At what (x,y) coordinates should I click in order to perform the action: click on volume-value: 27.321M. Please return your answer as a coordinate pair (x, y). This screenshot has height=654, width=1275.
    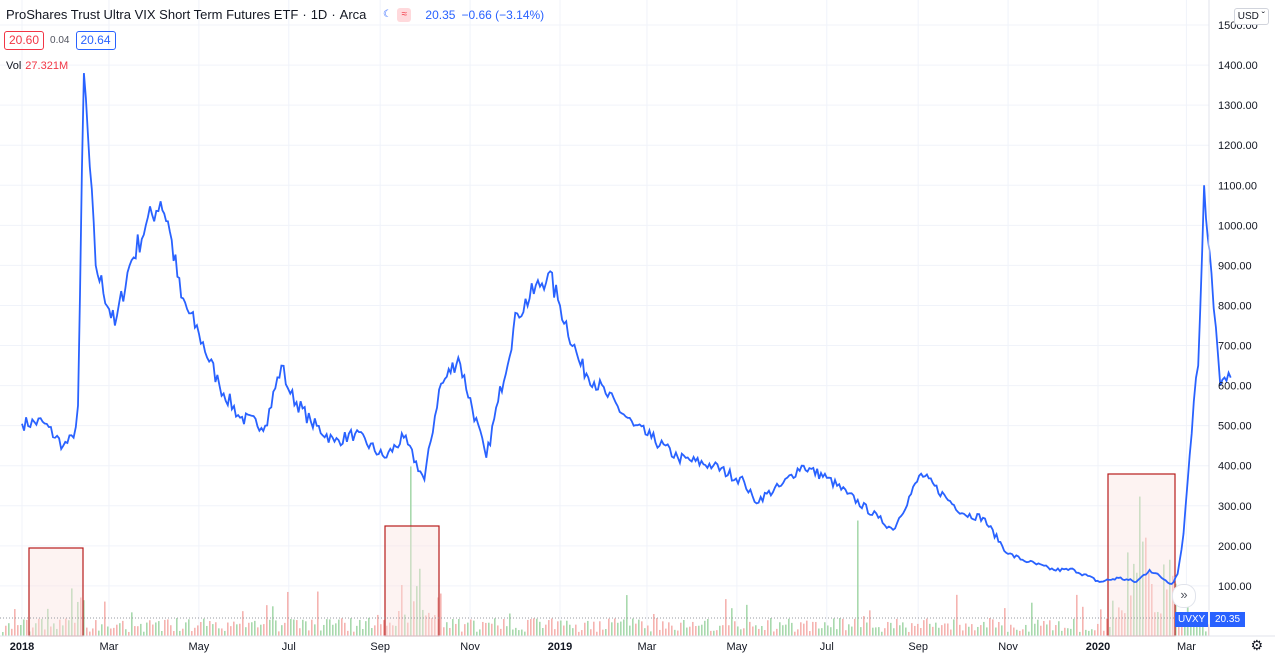
    Looking at the image, I should click on (47, 66).